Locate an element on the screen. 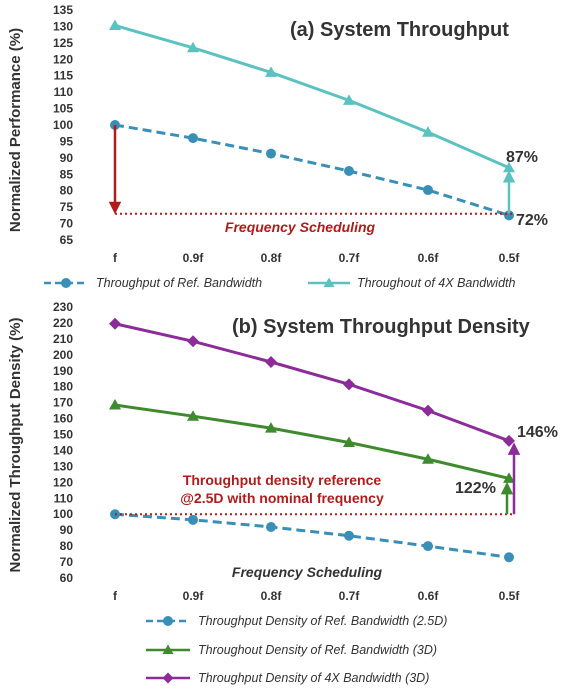 This screenshot has width=561, height=691. chart-b-series-0-line is located at coordinates (312, 535).